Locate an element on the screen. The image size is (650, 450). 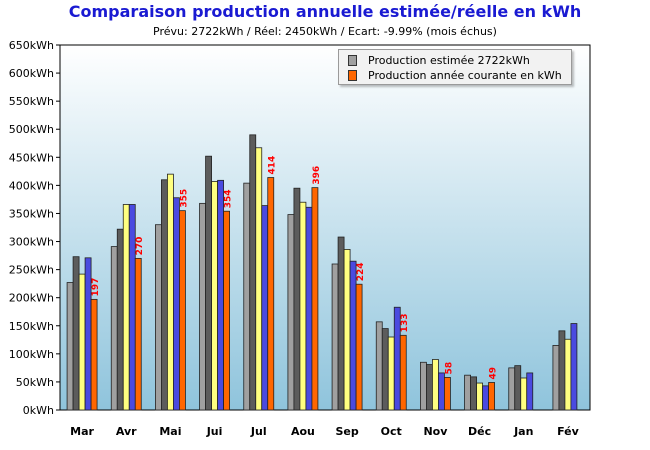
x-tick-label: Nov is located at coordinates (435, 431).